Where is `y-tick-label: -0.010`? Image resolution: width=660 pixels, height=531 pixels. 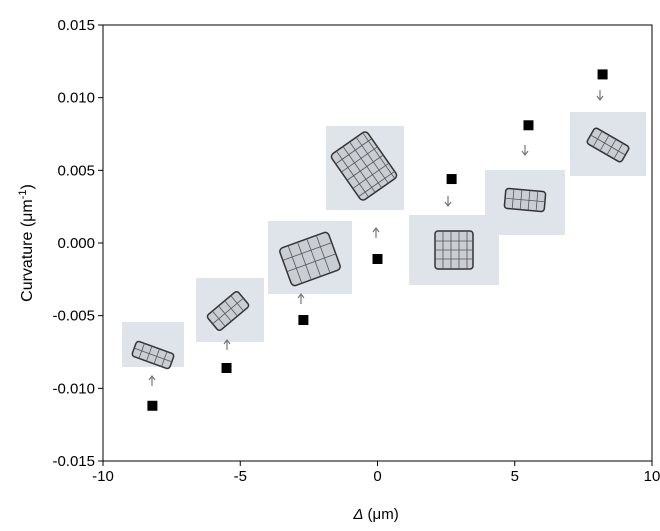
y-tick-label: -0.010 is located at coordinates (73, 388).